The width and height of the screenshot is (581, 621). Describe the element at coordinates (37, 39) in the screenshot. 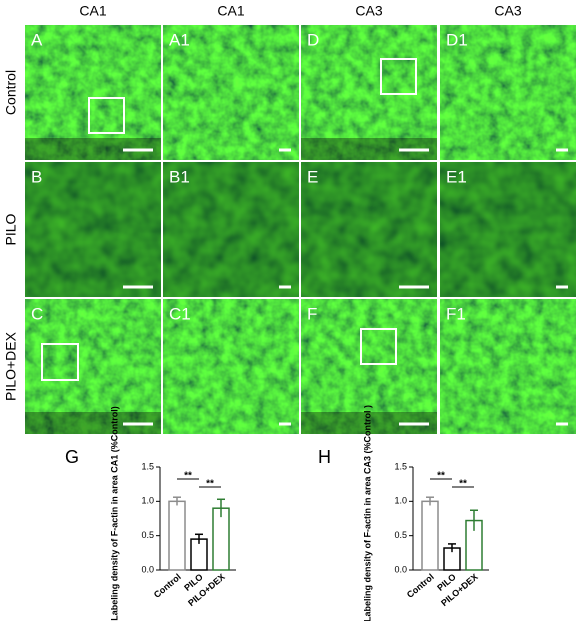

I see `panel-label: A` at that location.